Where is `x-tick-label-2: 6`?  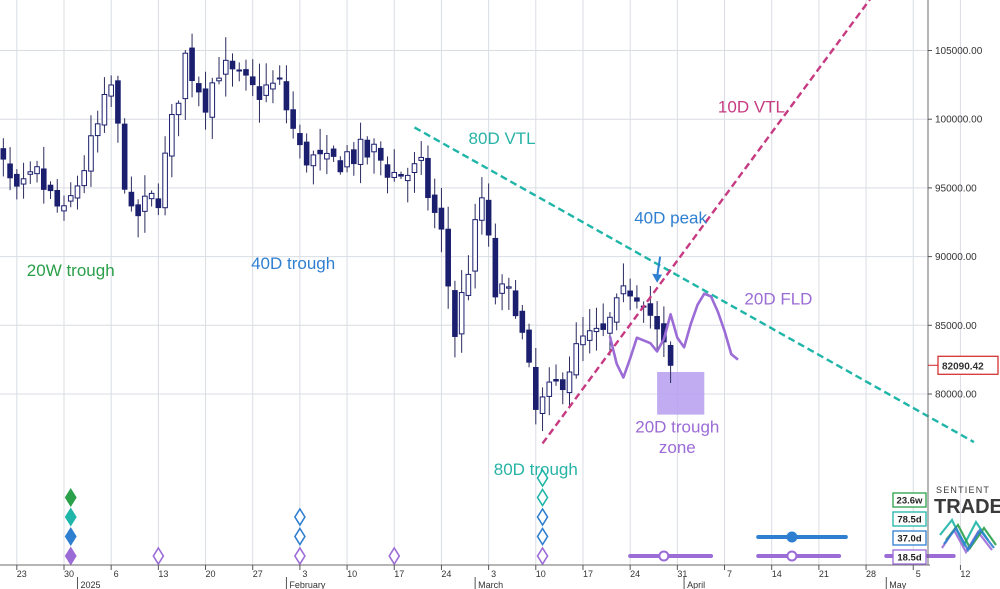 x-tick-label-2: 6 is located at coordinates (116, 574).